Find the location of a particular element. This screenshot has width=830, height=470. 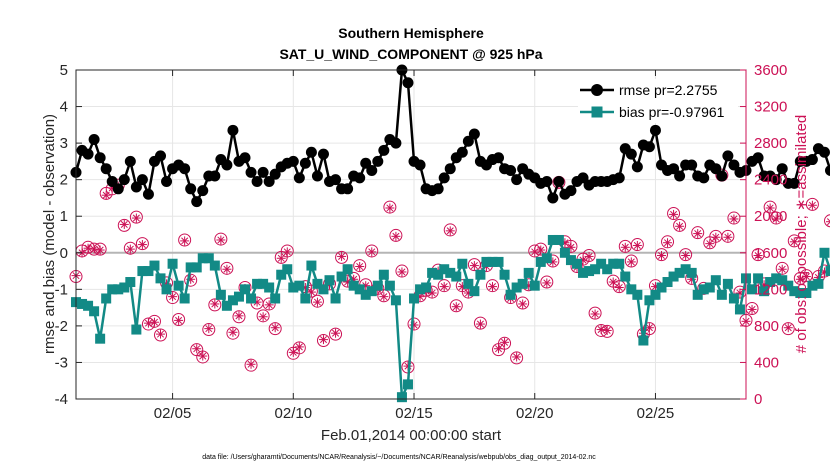

x-tick-label: 02/25 is located at coordinates (656, 413).